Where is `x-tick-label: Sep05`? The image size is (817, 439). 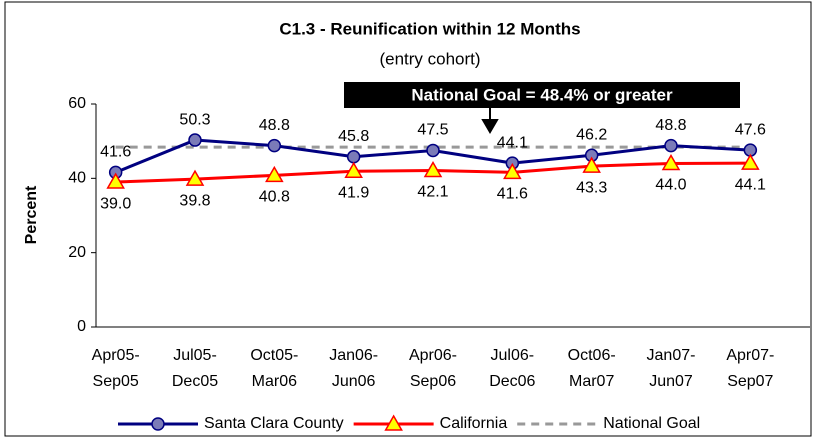
x-tick-label: Sep05 is located at coordinates (116, 381).